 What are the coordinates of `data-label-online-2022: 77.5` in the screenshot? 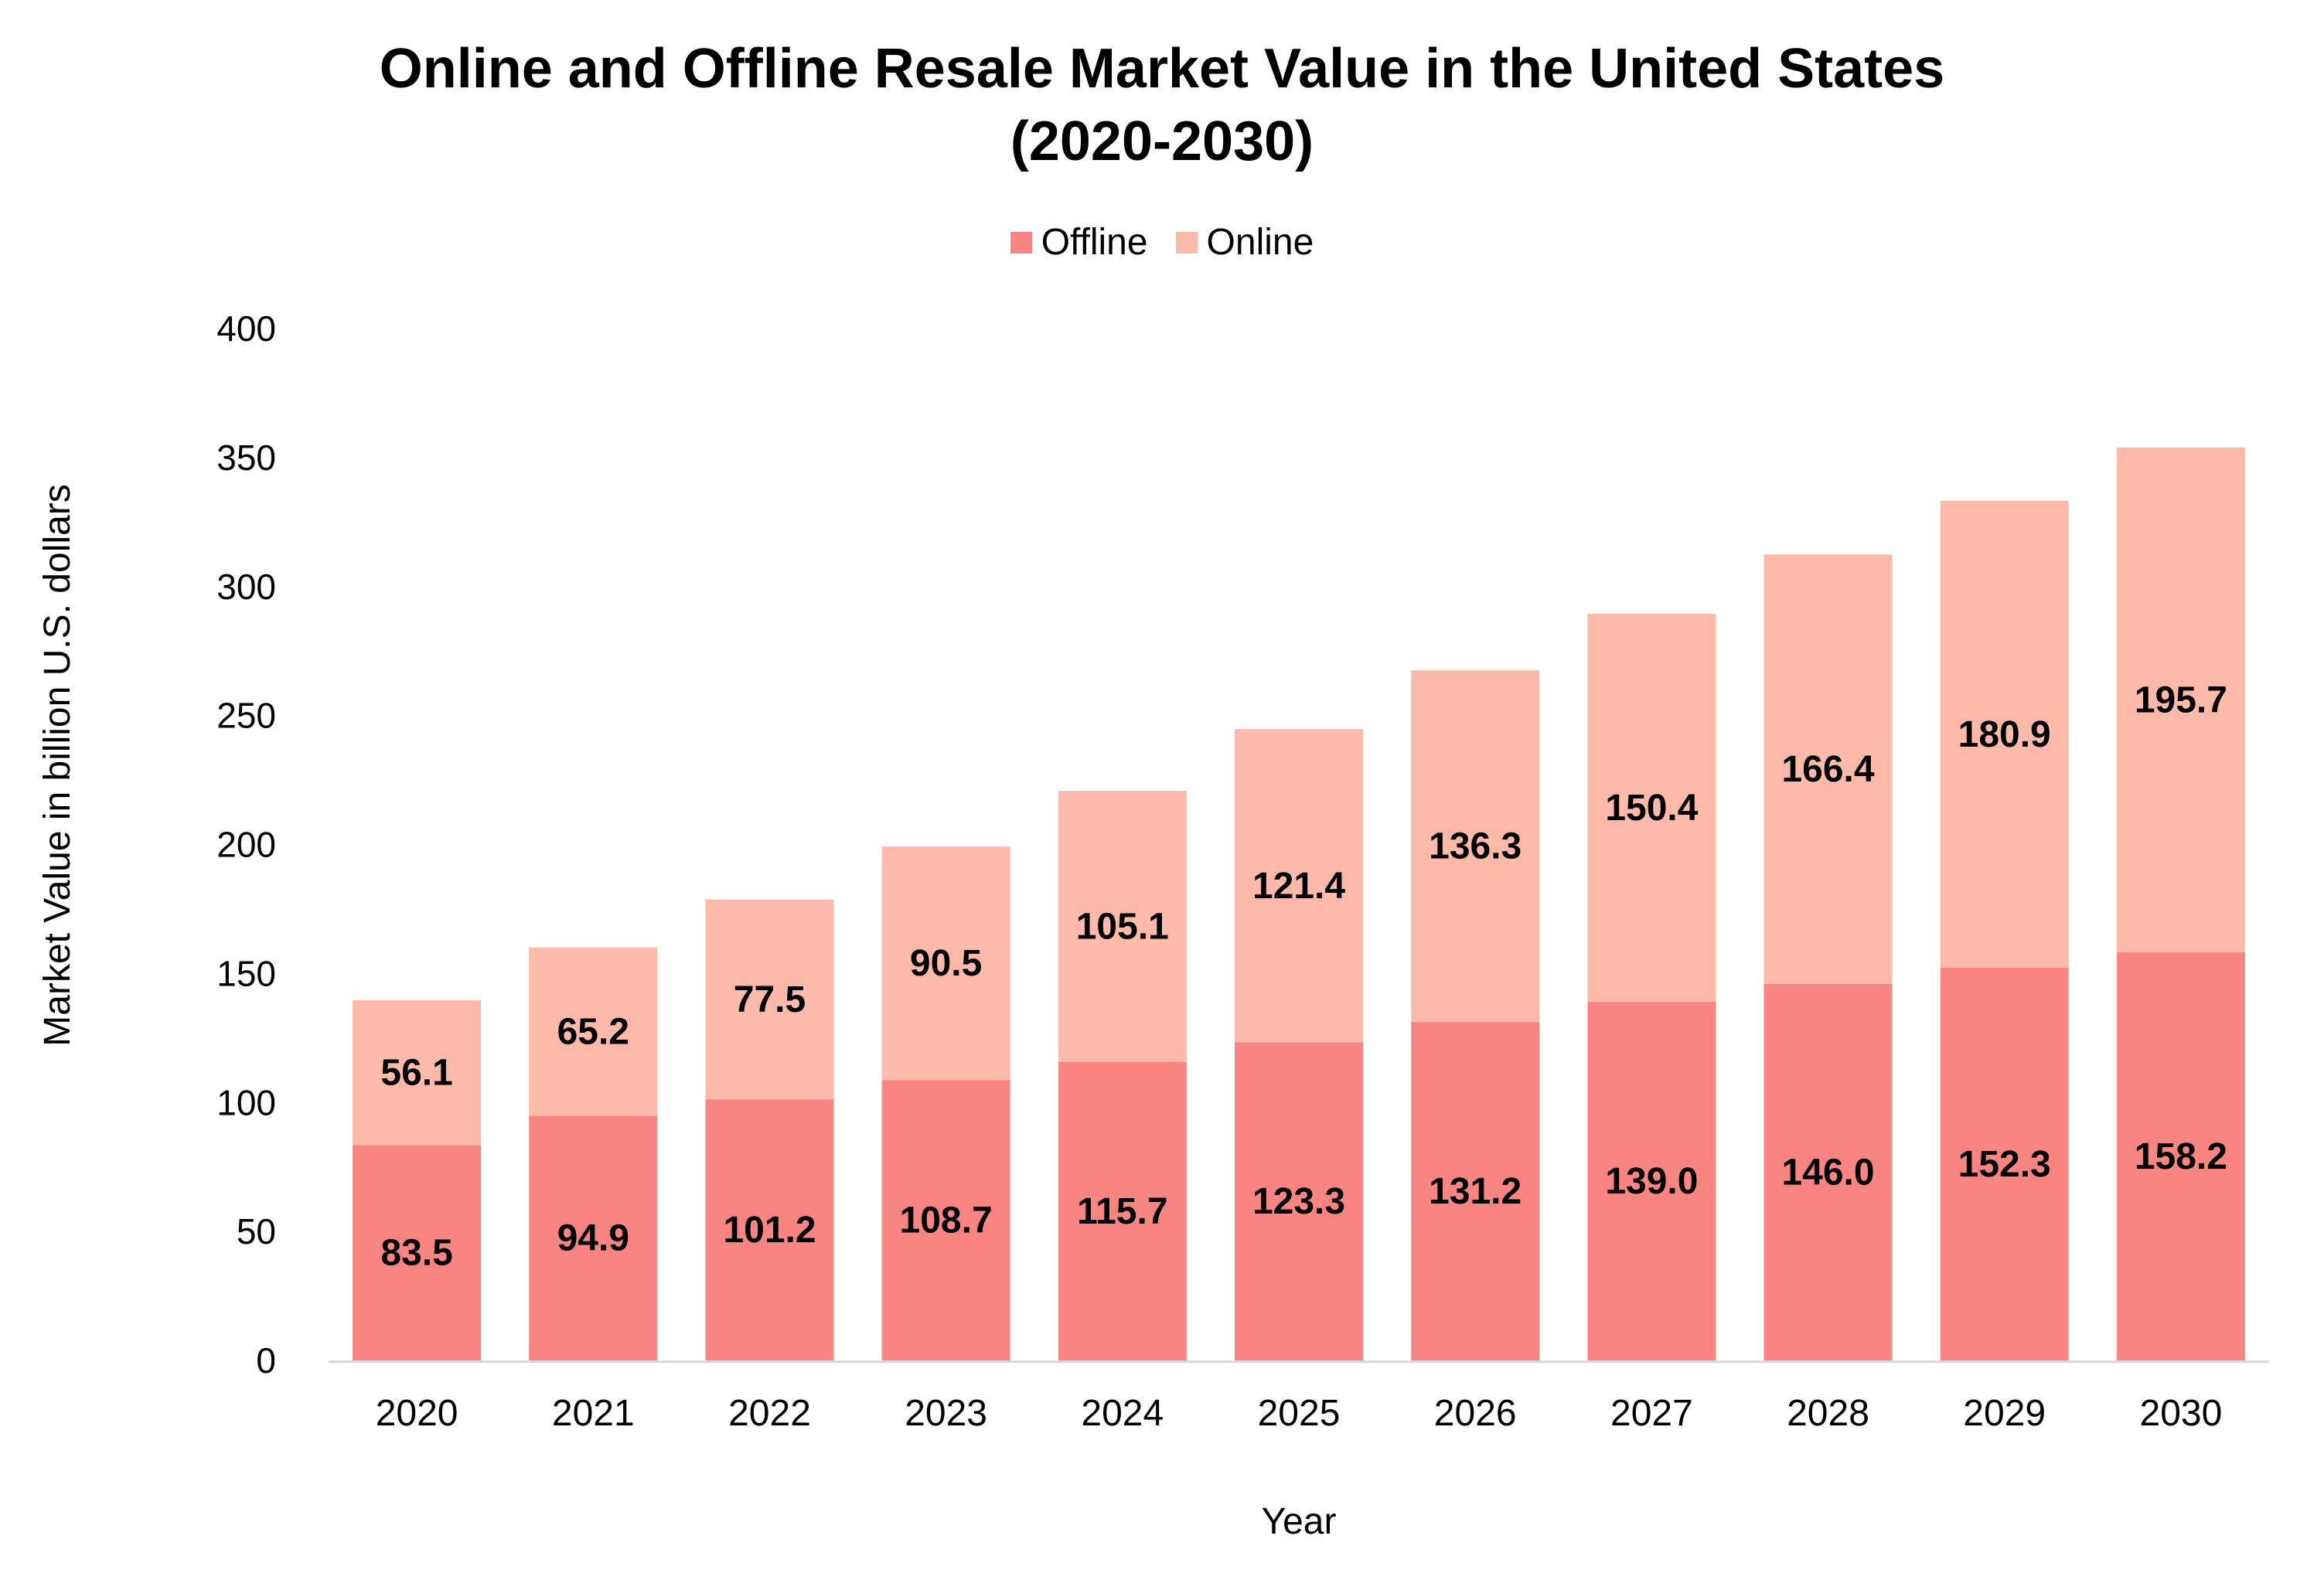 It's located at (770, 999).